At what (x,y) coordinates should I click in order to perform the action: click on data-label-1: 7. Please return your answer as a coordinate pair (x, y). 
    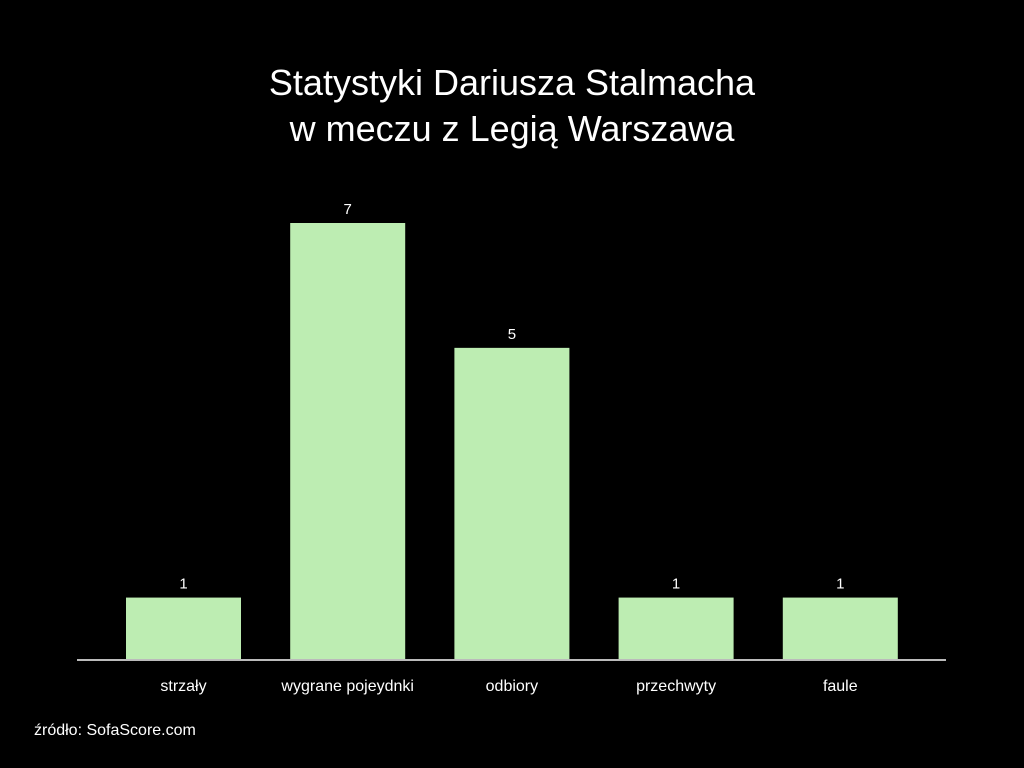
    Looking at the image, I should click on (348, 209).